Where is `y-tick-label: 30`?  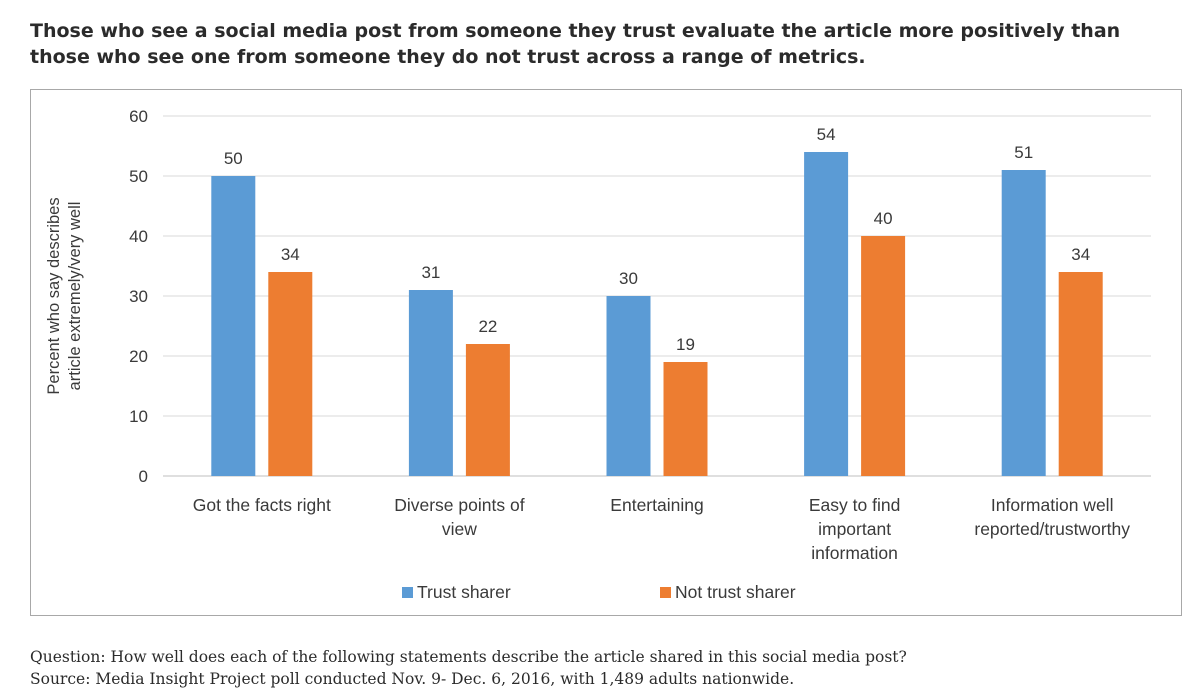
y-tick-label: 30 is located at coordinates (138, 296).